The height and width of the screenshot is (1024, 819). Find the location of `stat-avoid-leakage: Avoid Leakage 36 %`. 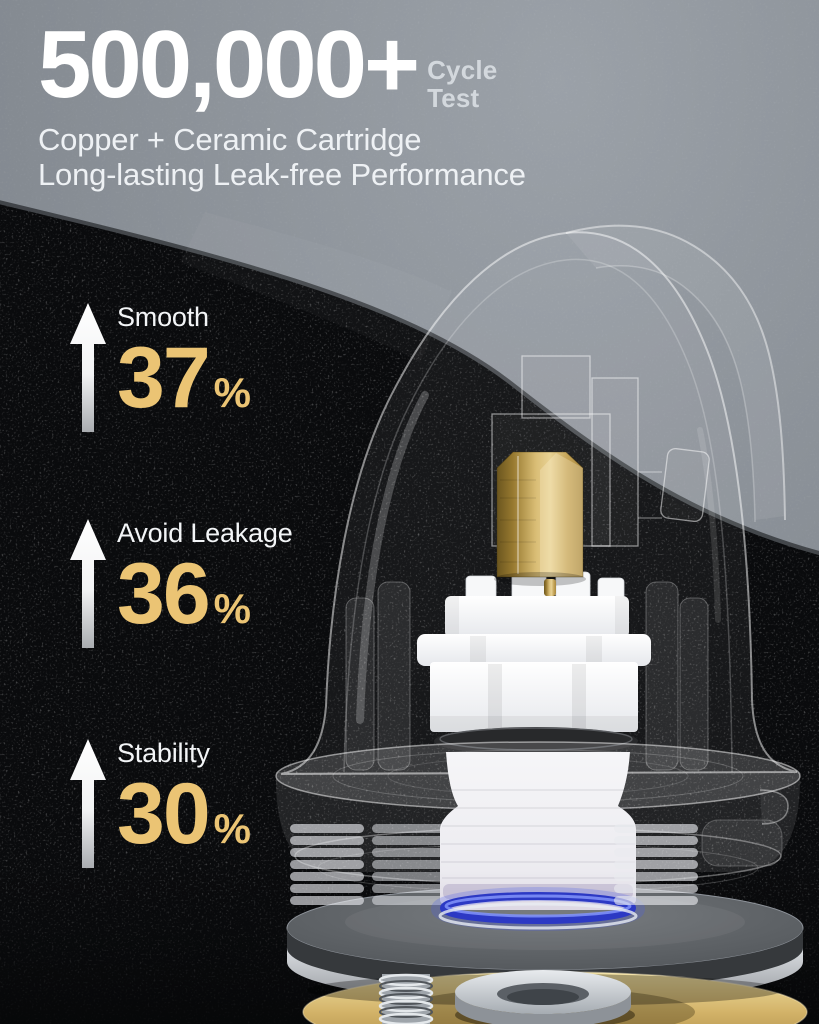

stat-avoid-leakage: Avoid Leakage 36 % is located at coordinates (180, 584).